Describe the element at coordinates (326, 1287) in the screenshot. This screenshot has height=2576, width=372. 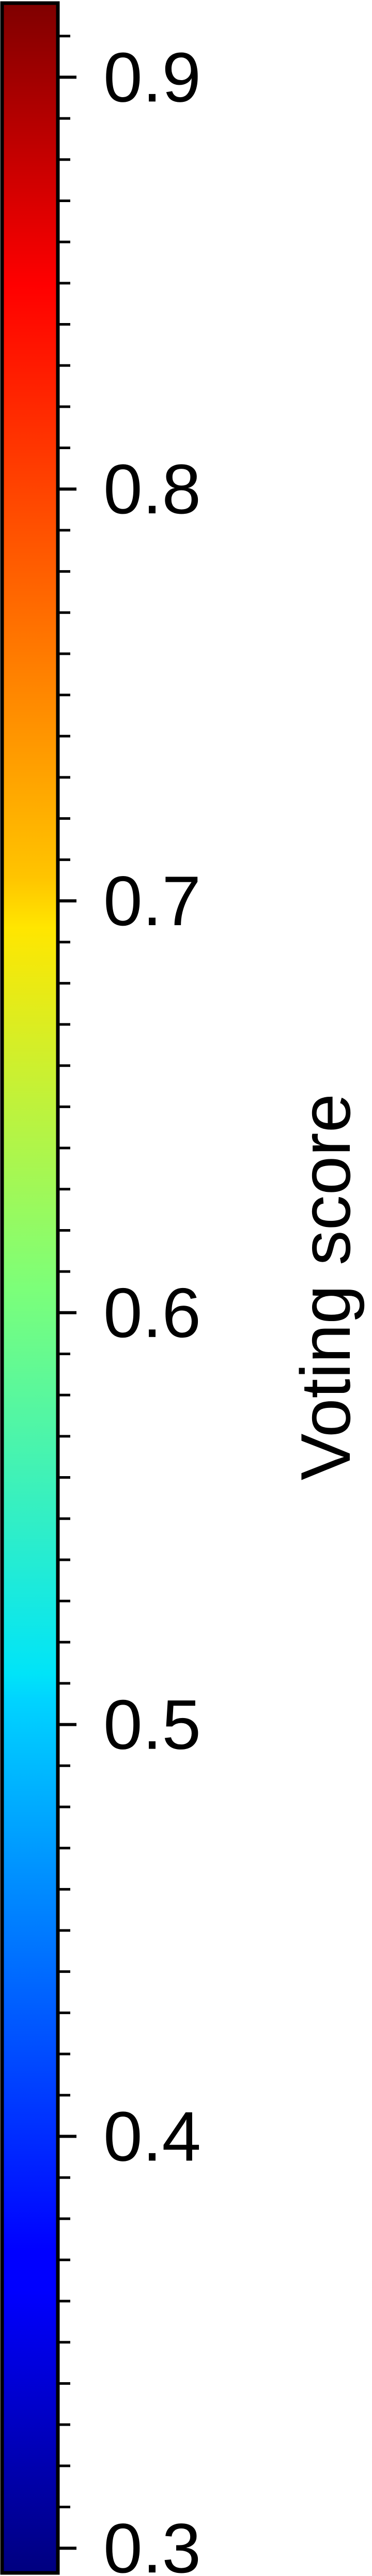
I see `colorbar-axis-label: Voting score` at that location.